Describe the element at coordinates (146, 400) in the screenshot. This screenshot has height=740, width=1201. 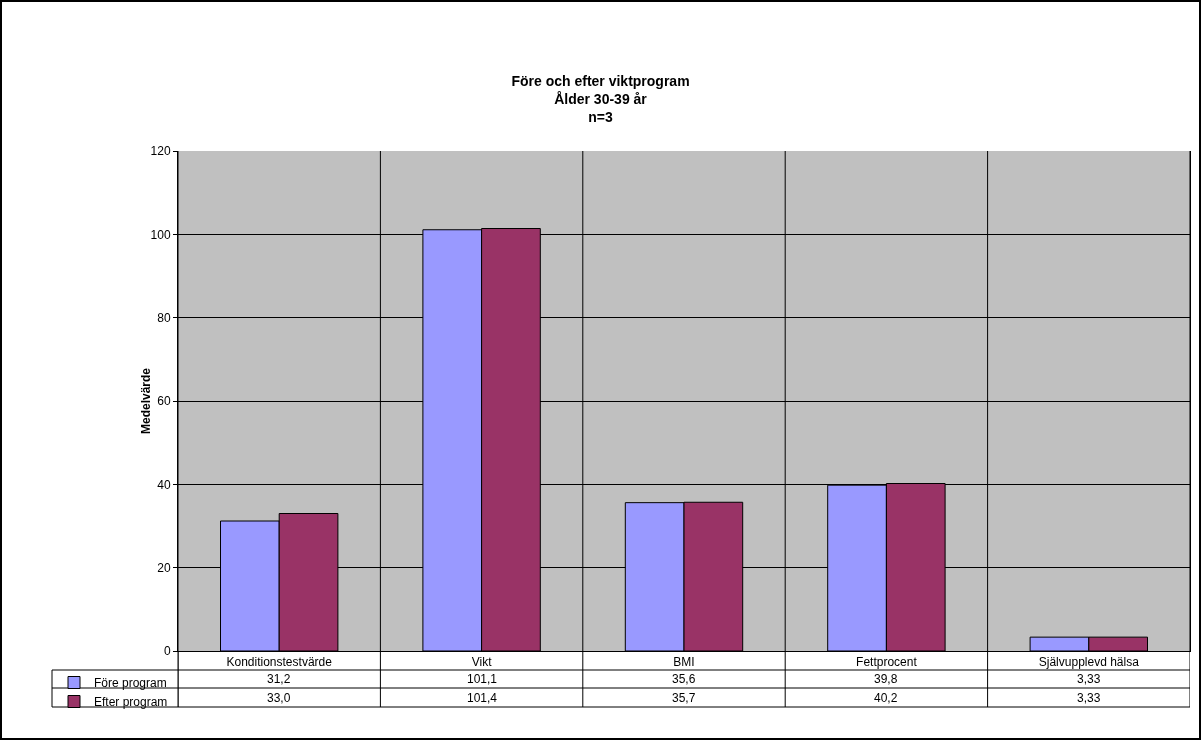
I see `y-axis-title: Medelvärde` at that location.